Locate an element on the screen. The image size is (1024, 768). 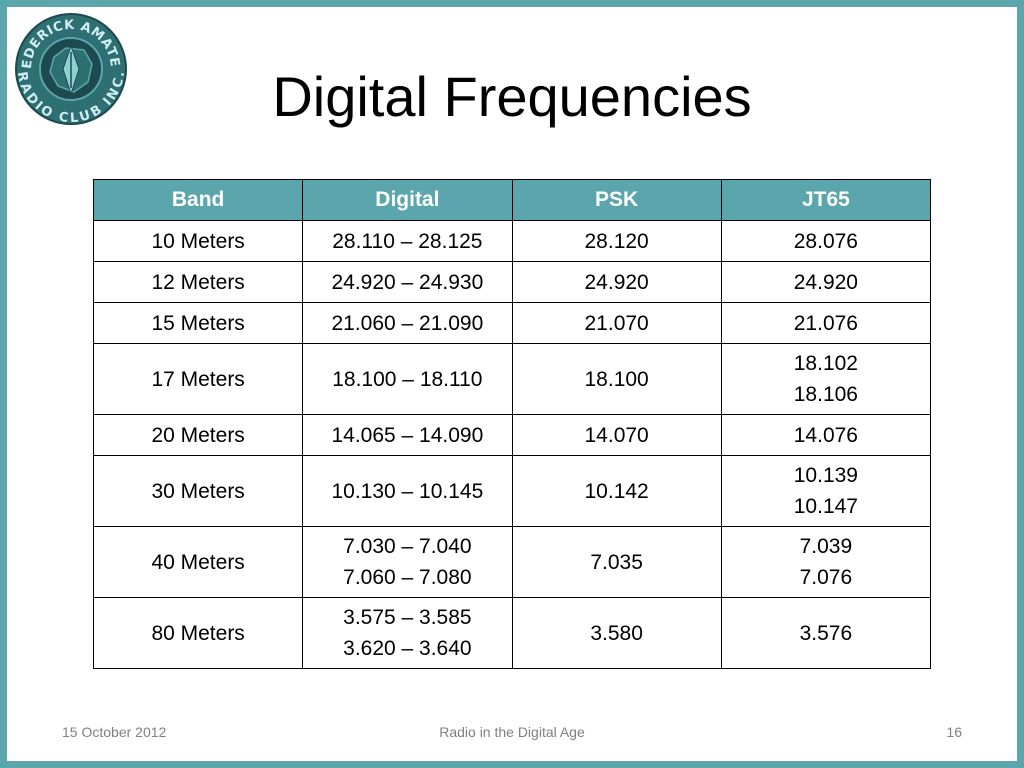
digital-cell: 18.100 – 18.110 is located at coordinates (407, 379).